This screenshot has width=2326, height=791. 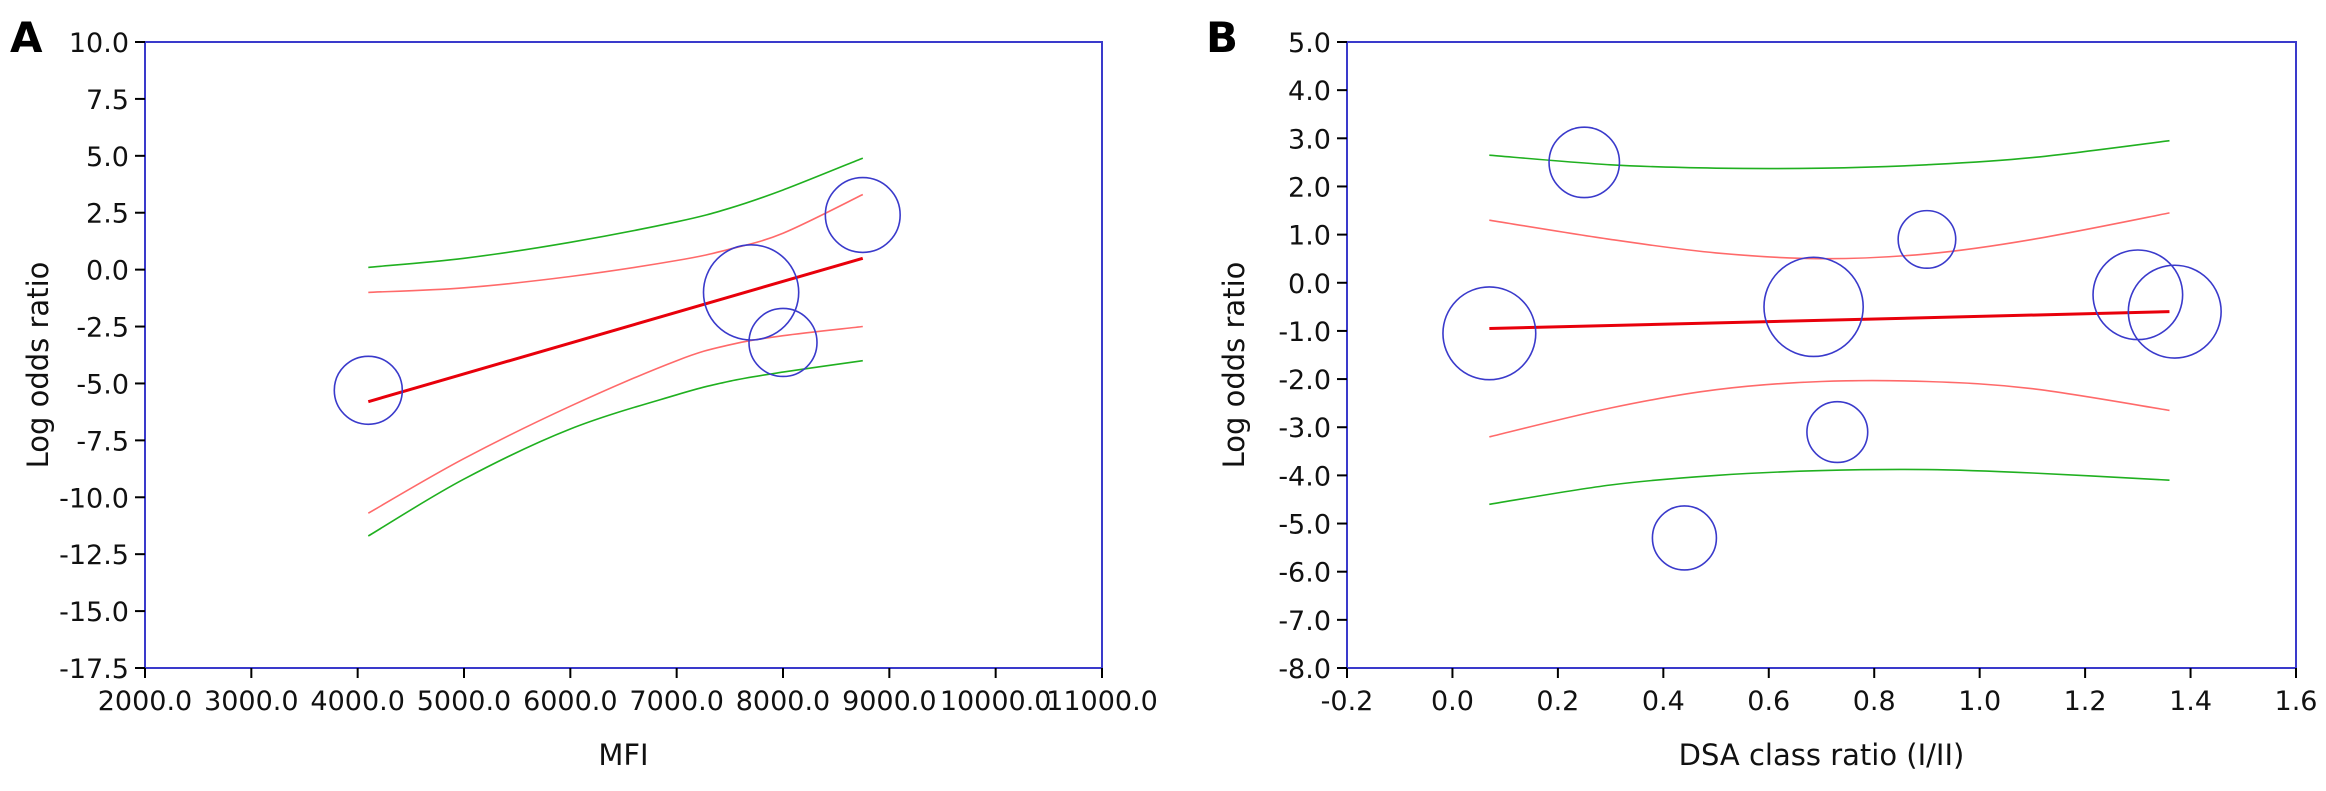 What do you see at coordinates (464, 701) in the screenshot?
I see `panel-a-x-tick-label: 5000.0` at bounding box center [464, 701].